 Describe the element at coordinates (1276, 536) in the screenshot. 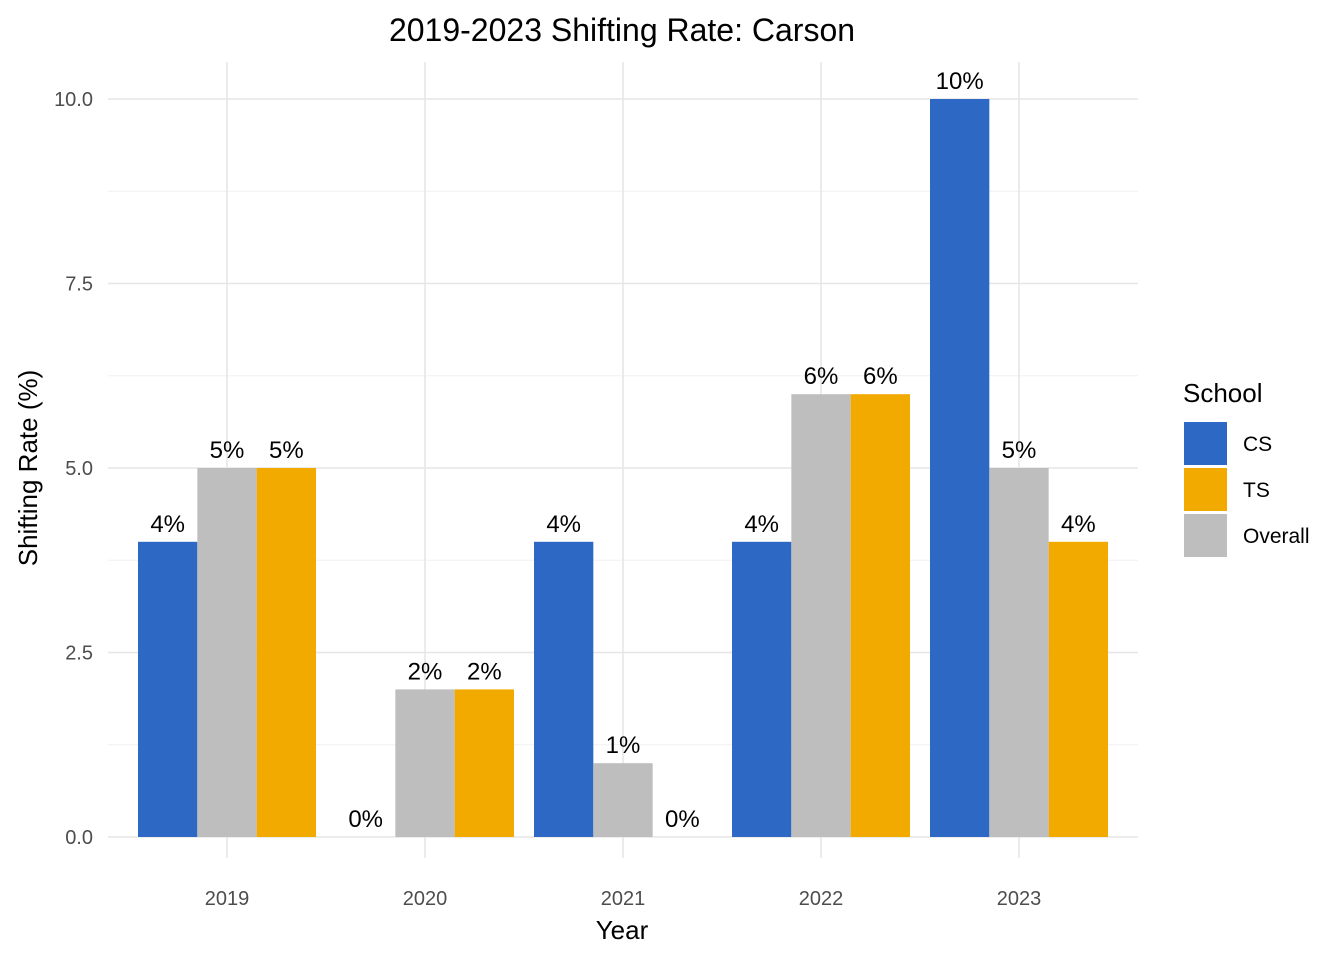

I see `legend-label-overall: Overall` at that location.